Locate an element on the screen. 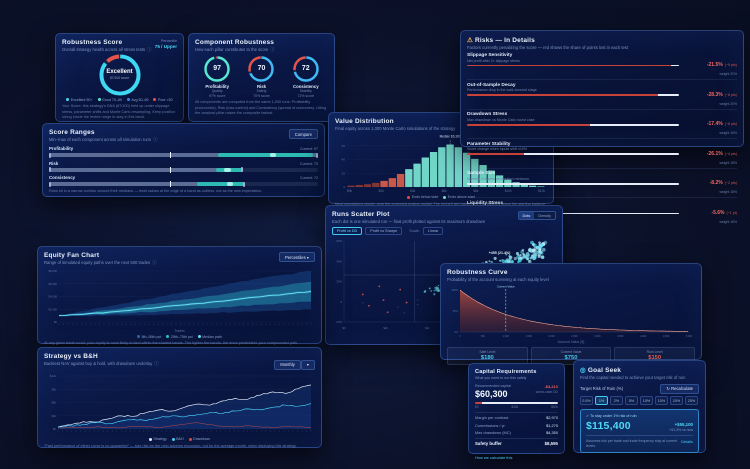  range-benchmark-marker is located at coordinates (171, 184).